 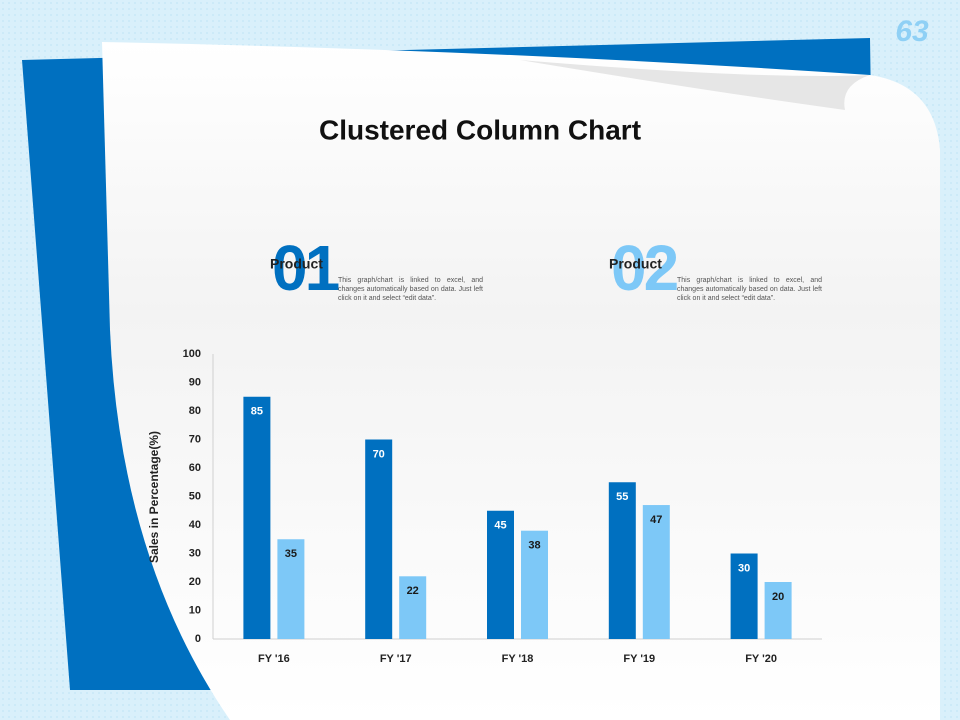 I want to click on y-tick-label: 90, so click(x=195, y=382).